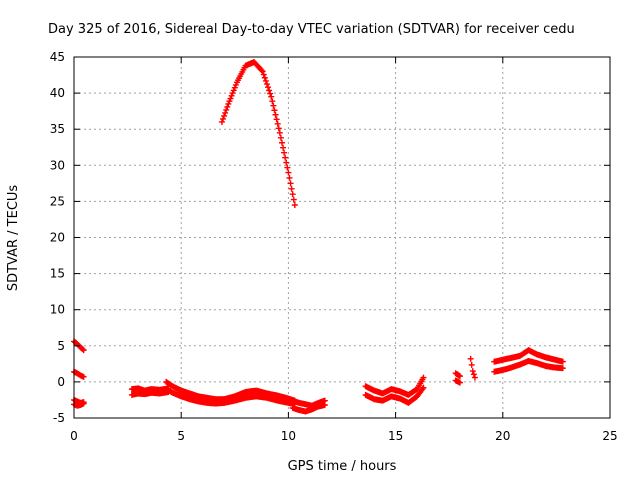 This screenshot has width=640, height=480. I want to click on x-tick-label: 5, so click(181, 436).